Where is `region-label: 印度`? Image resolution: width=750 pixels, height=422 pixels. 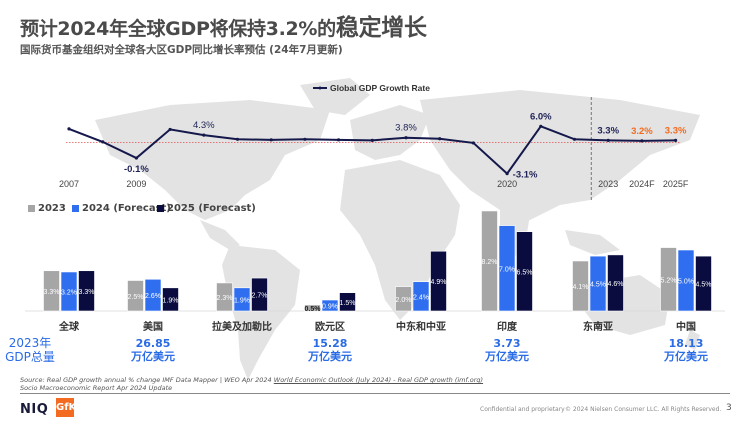 region-label: 印度 is located at coordinates (507, 327).